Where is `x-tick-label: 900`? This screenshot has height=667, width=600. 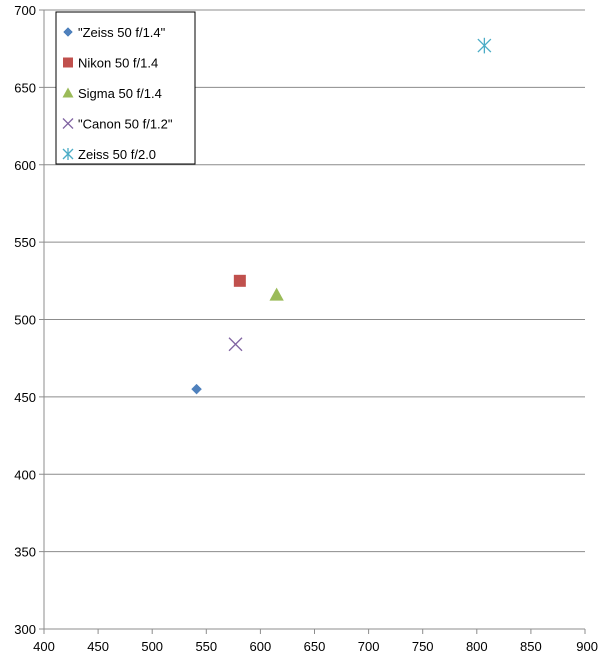 x-tick-label: 900 is located at coordinates (587, 646).